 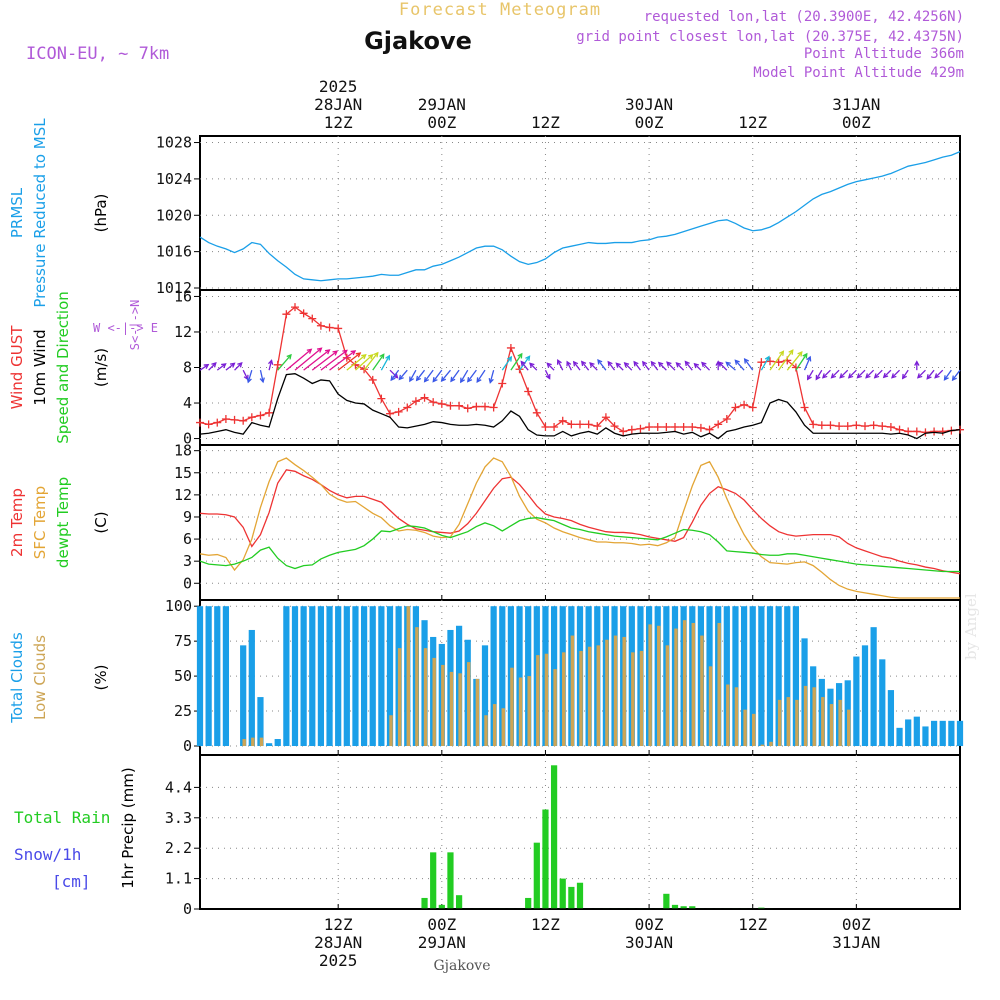 What do you see at coordinates (101, 367) in the screenshot?
I see `y-axis-unit: (m/s)` at bounding box center [101, 367].